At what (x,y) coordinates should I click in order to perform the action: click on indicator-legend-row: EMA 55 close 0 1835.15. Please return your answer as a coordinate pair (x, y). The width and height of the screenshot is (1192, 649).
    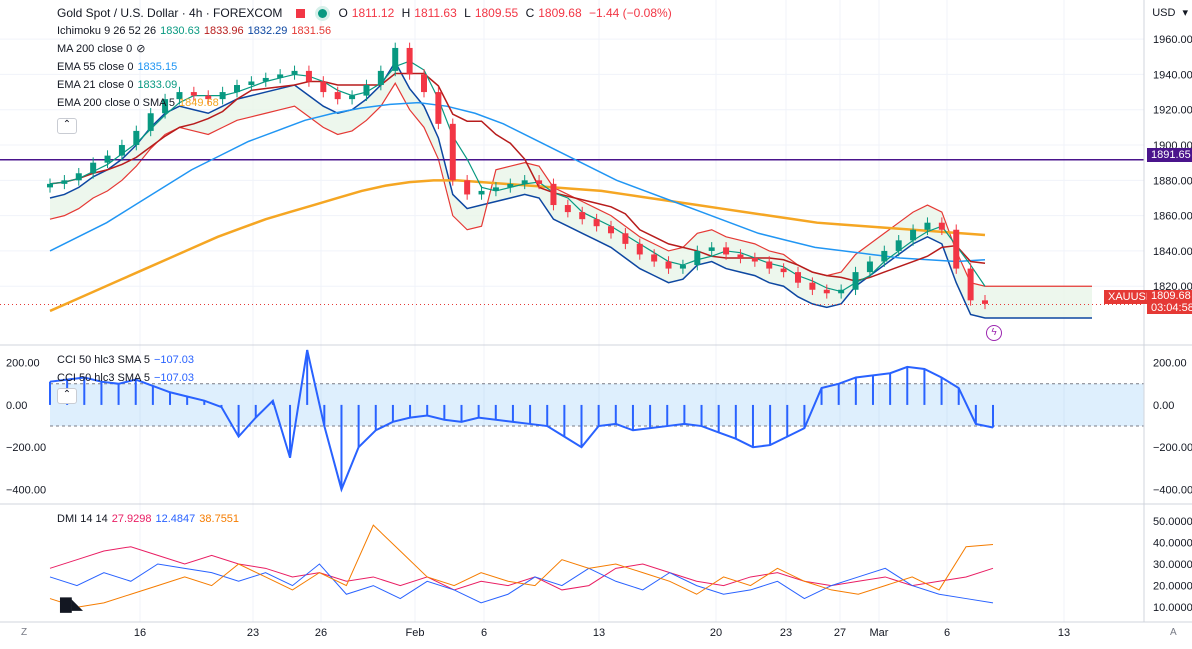
    Looking at the image, I should click on (196, 67).